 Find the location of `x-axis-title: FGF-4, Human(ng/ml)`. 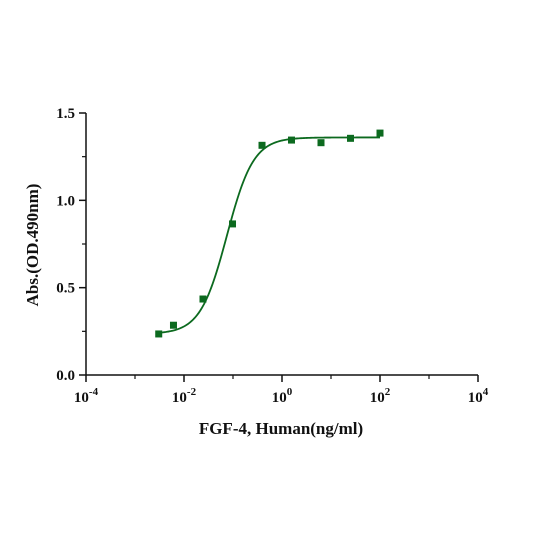

x-axis-title: FGF-4, Human(ng/ml) is located at coordinates (281, 428).